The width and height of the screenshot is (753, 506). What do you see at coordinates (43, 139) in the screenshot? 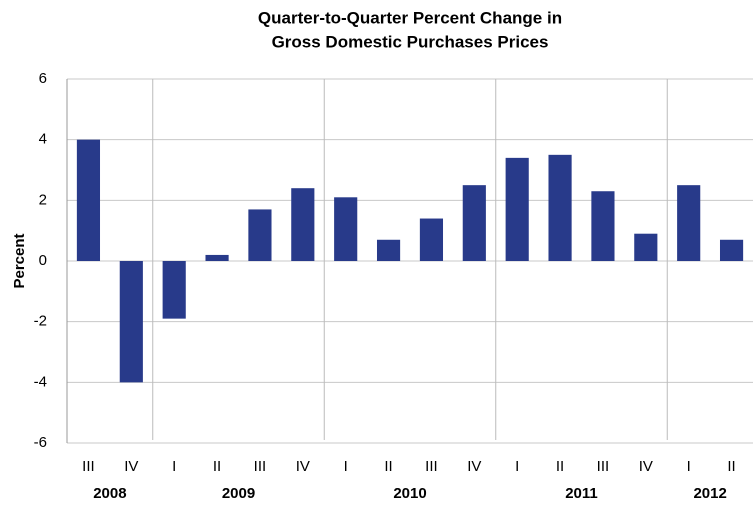
I see `y-tick-label: 4` at bounding box center [43, 139].